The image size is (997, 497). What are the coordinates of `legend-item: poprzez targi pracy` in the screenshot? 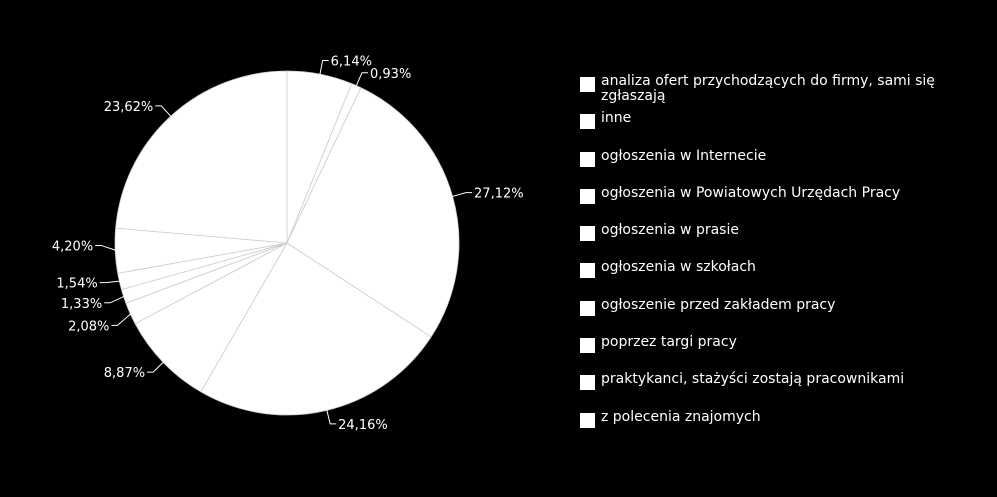 It's located at (780, 351).